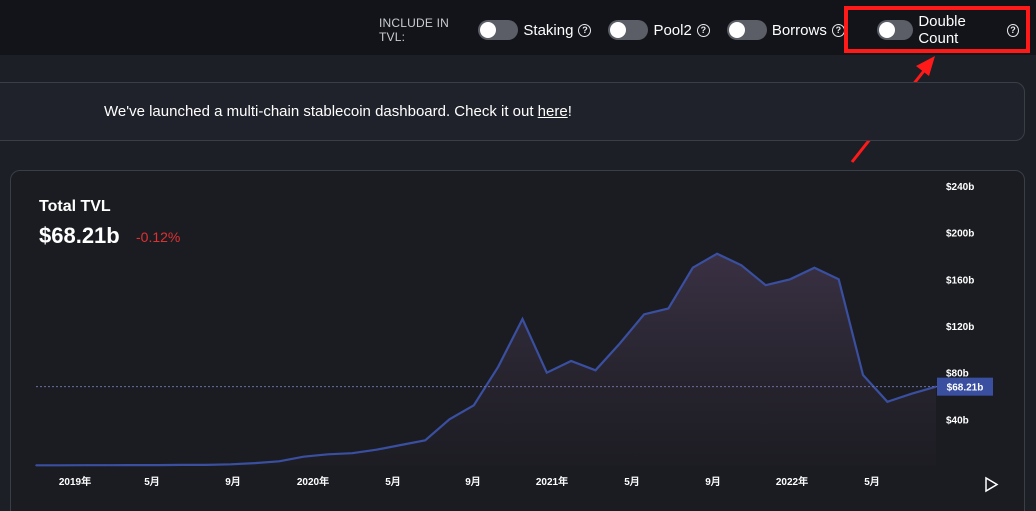  Describe the element at coordinates (313, 481) in the screenshot. I see `x-tick-label: 2020年` at that location.